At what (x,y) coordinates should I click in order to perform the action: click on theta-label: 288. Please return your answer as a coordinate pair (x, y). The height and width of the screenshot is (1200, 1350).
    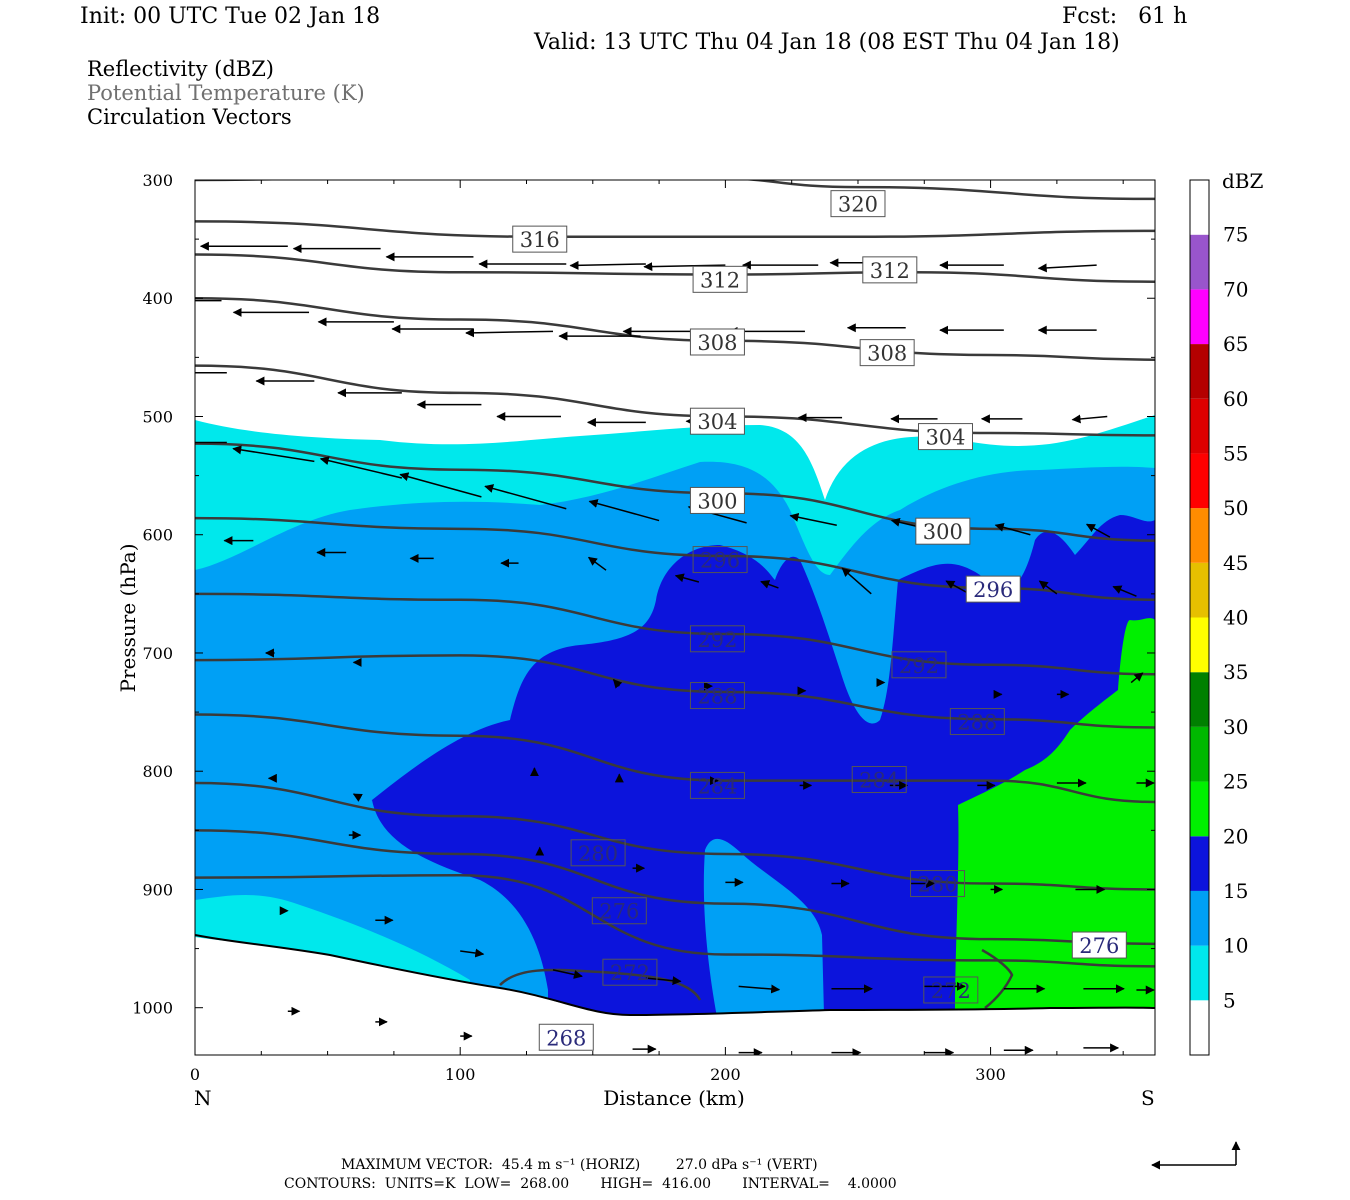
    Looking at the image, I should click on (717, 697).